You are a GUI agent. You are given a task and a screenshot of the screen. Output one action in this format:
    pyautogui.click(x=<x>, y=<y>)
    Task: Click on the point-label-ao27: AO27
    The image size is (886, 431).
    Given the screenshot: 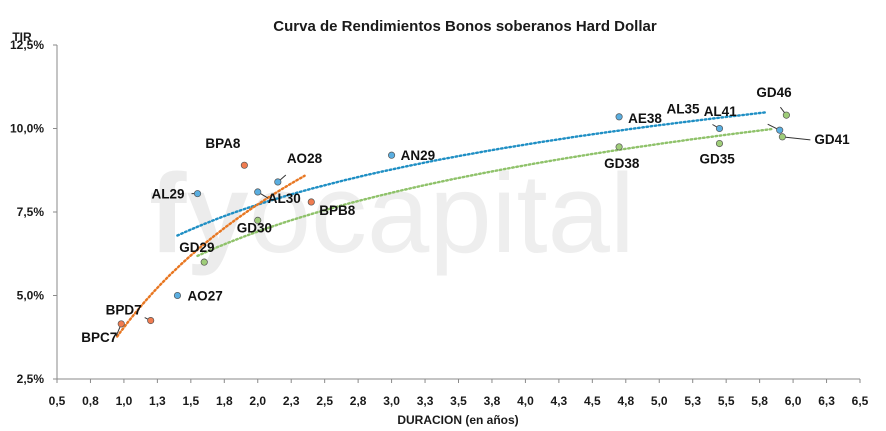 What is the action you would take?
    pyautogui.click(x=204, y=296)
    